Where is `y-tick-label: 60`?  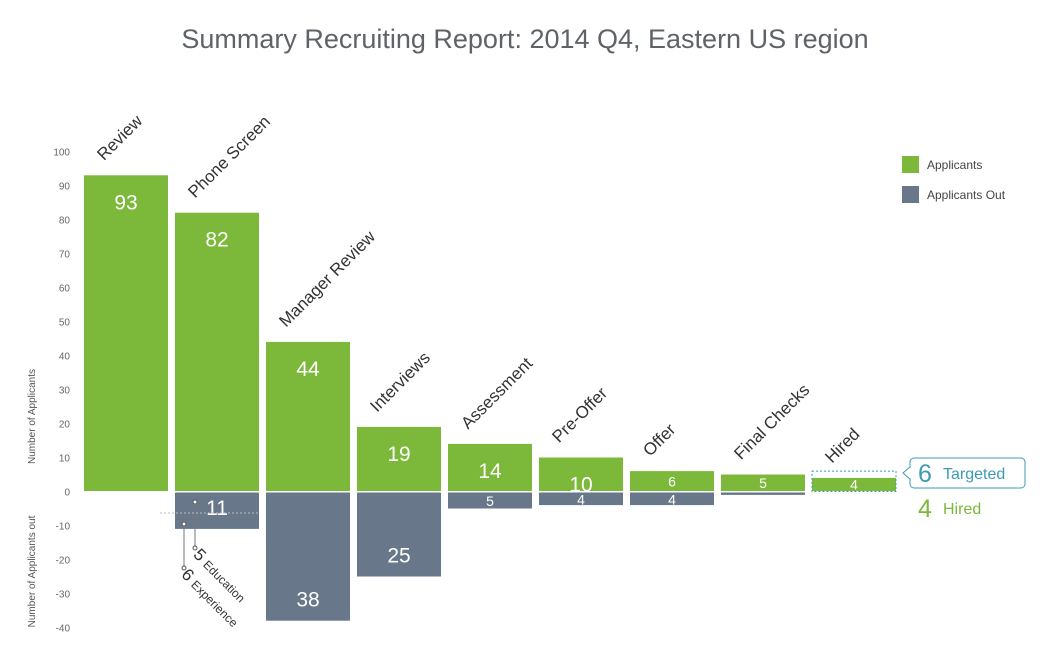
y-tick-label: 60 is located at coordinates (65, 289).